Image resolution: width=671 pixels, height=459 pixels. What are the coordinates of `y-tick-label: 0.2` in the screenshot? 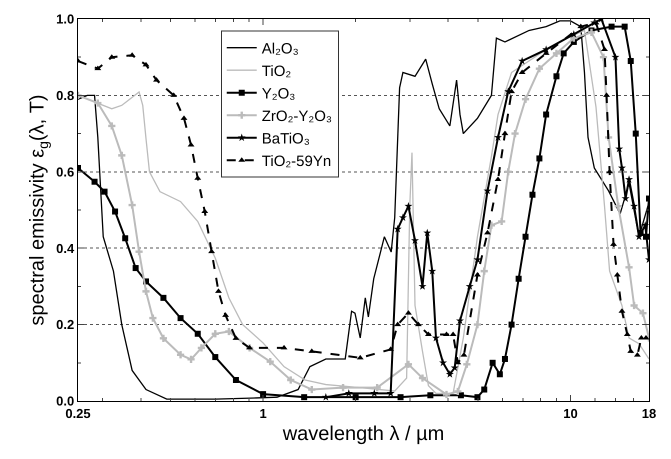 It's located at (65, 324).